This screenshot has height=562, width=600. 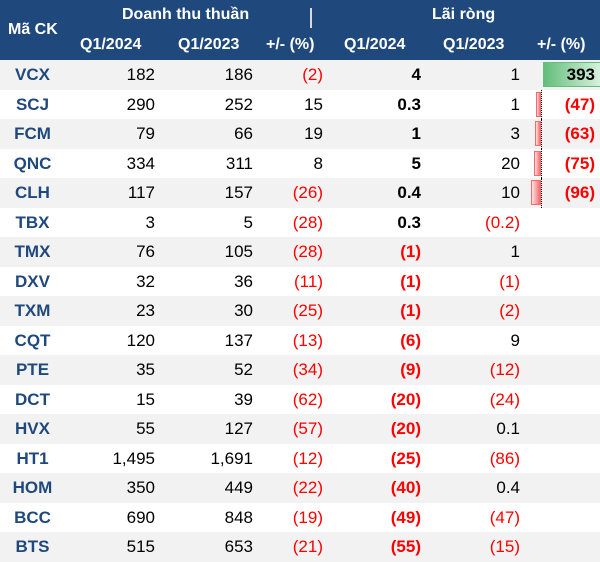 I want to click on table-row: CQT 120 137 (13) (6) 9, so click(x=300, y=340).